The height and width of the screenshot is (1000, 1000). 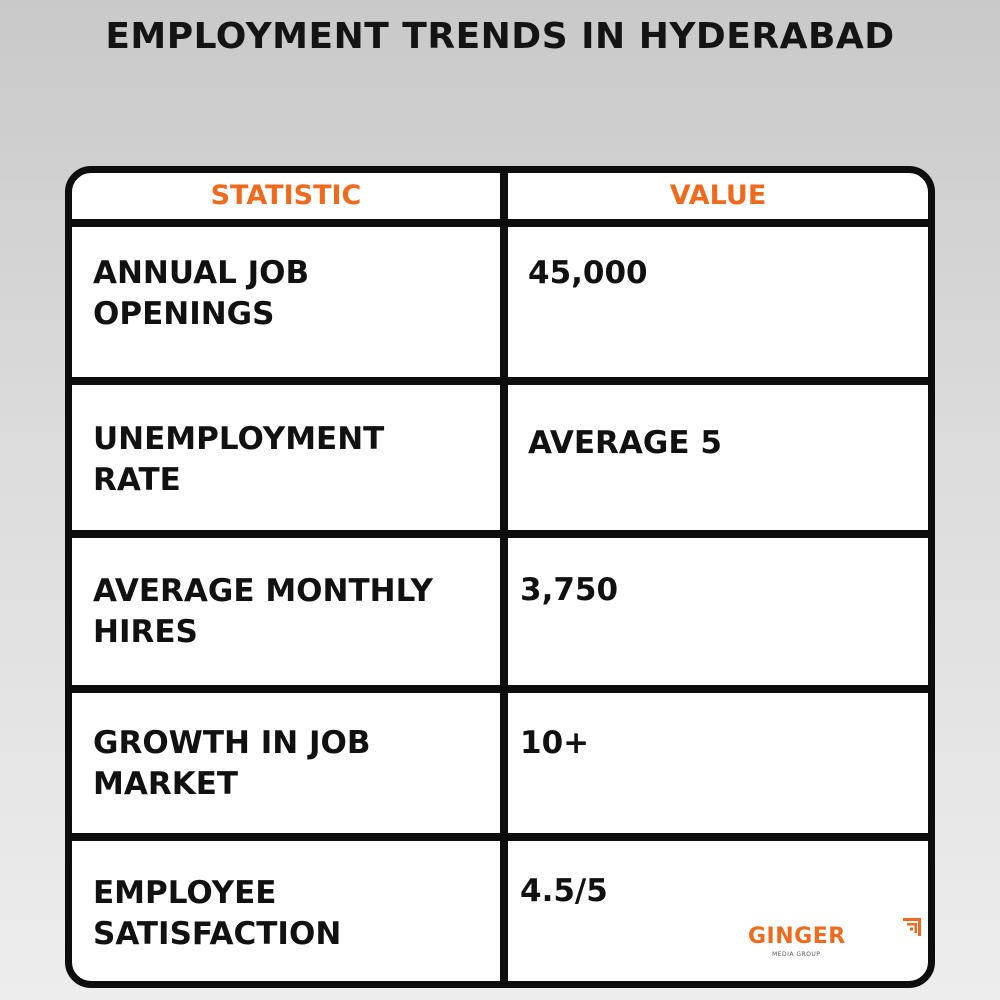 What do you see at coordinates (569, 590) in the screenshot?
I see `table-row-value: 3,750` at bounding box center [569, 590].